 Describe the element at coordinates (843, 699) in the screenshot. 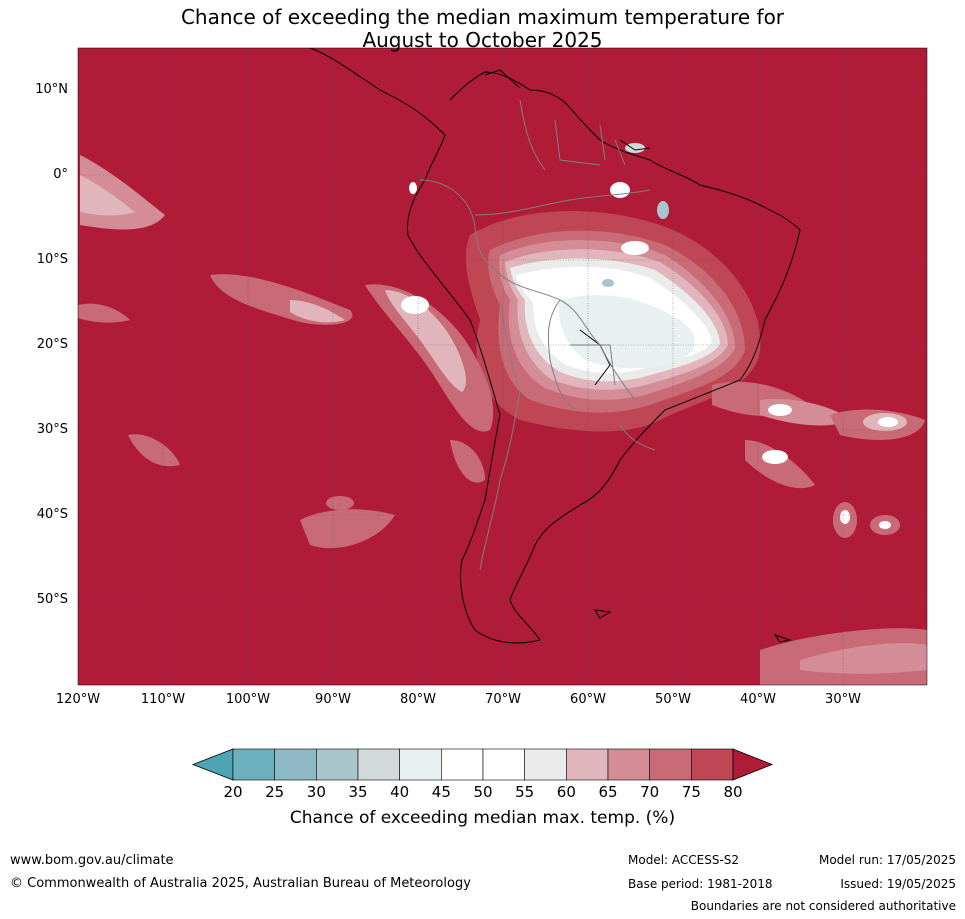

I see `lon-label-30w: 30°W` at that location.